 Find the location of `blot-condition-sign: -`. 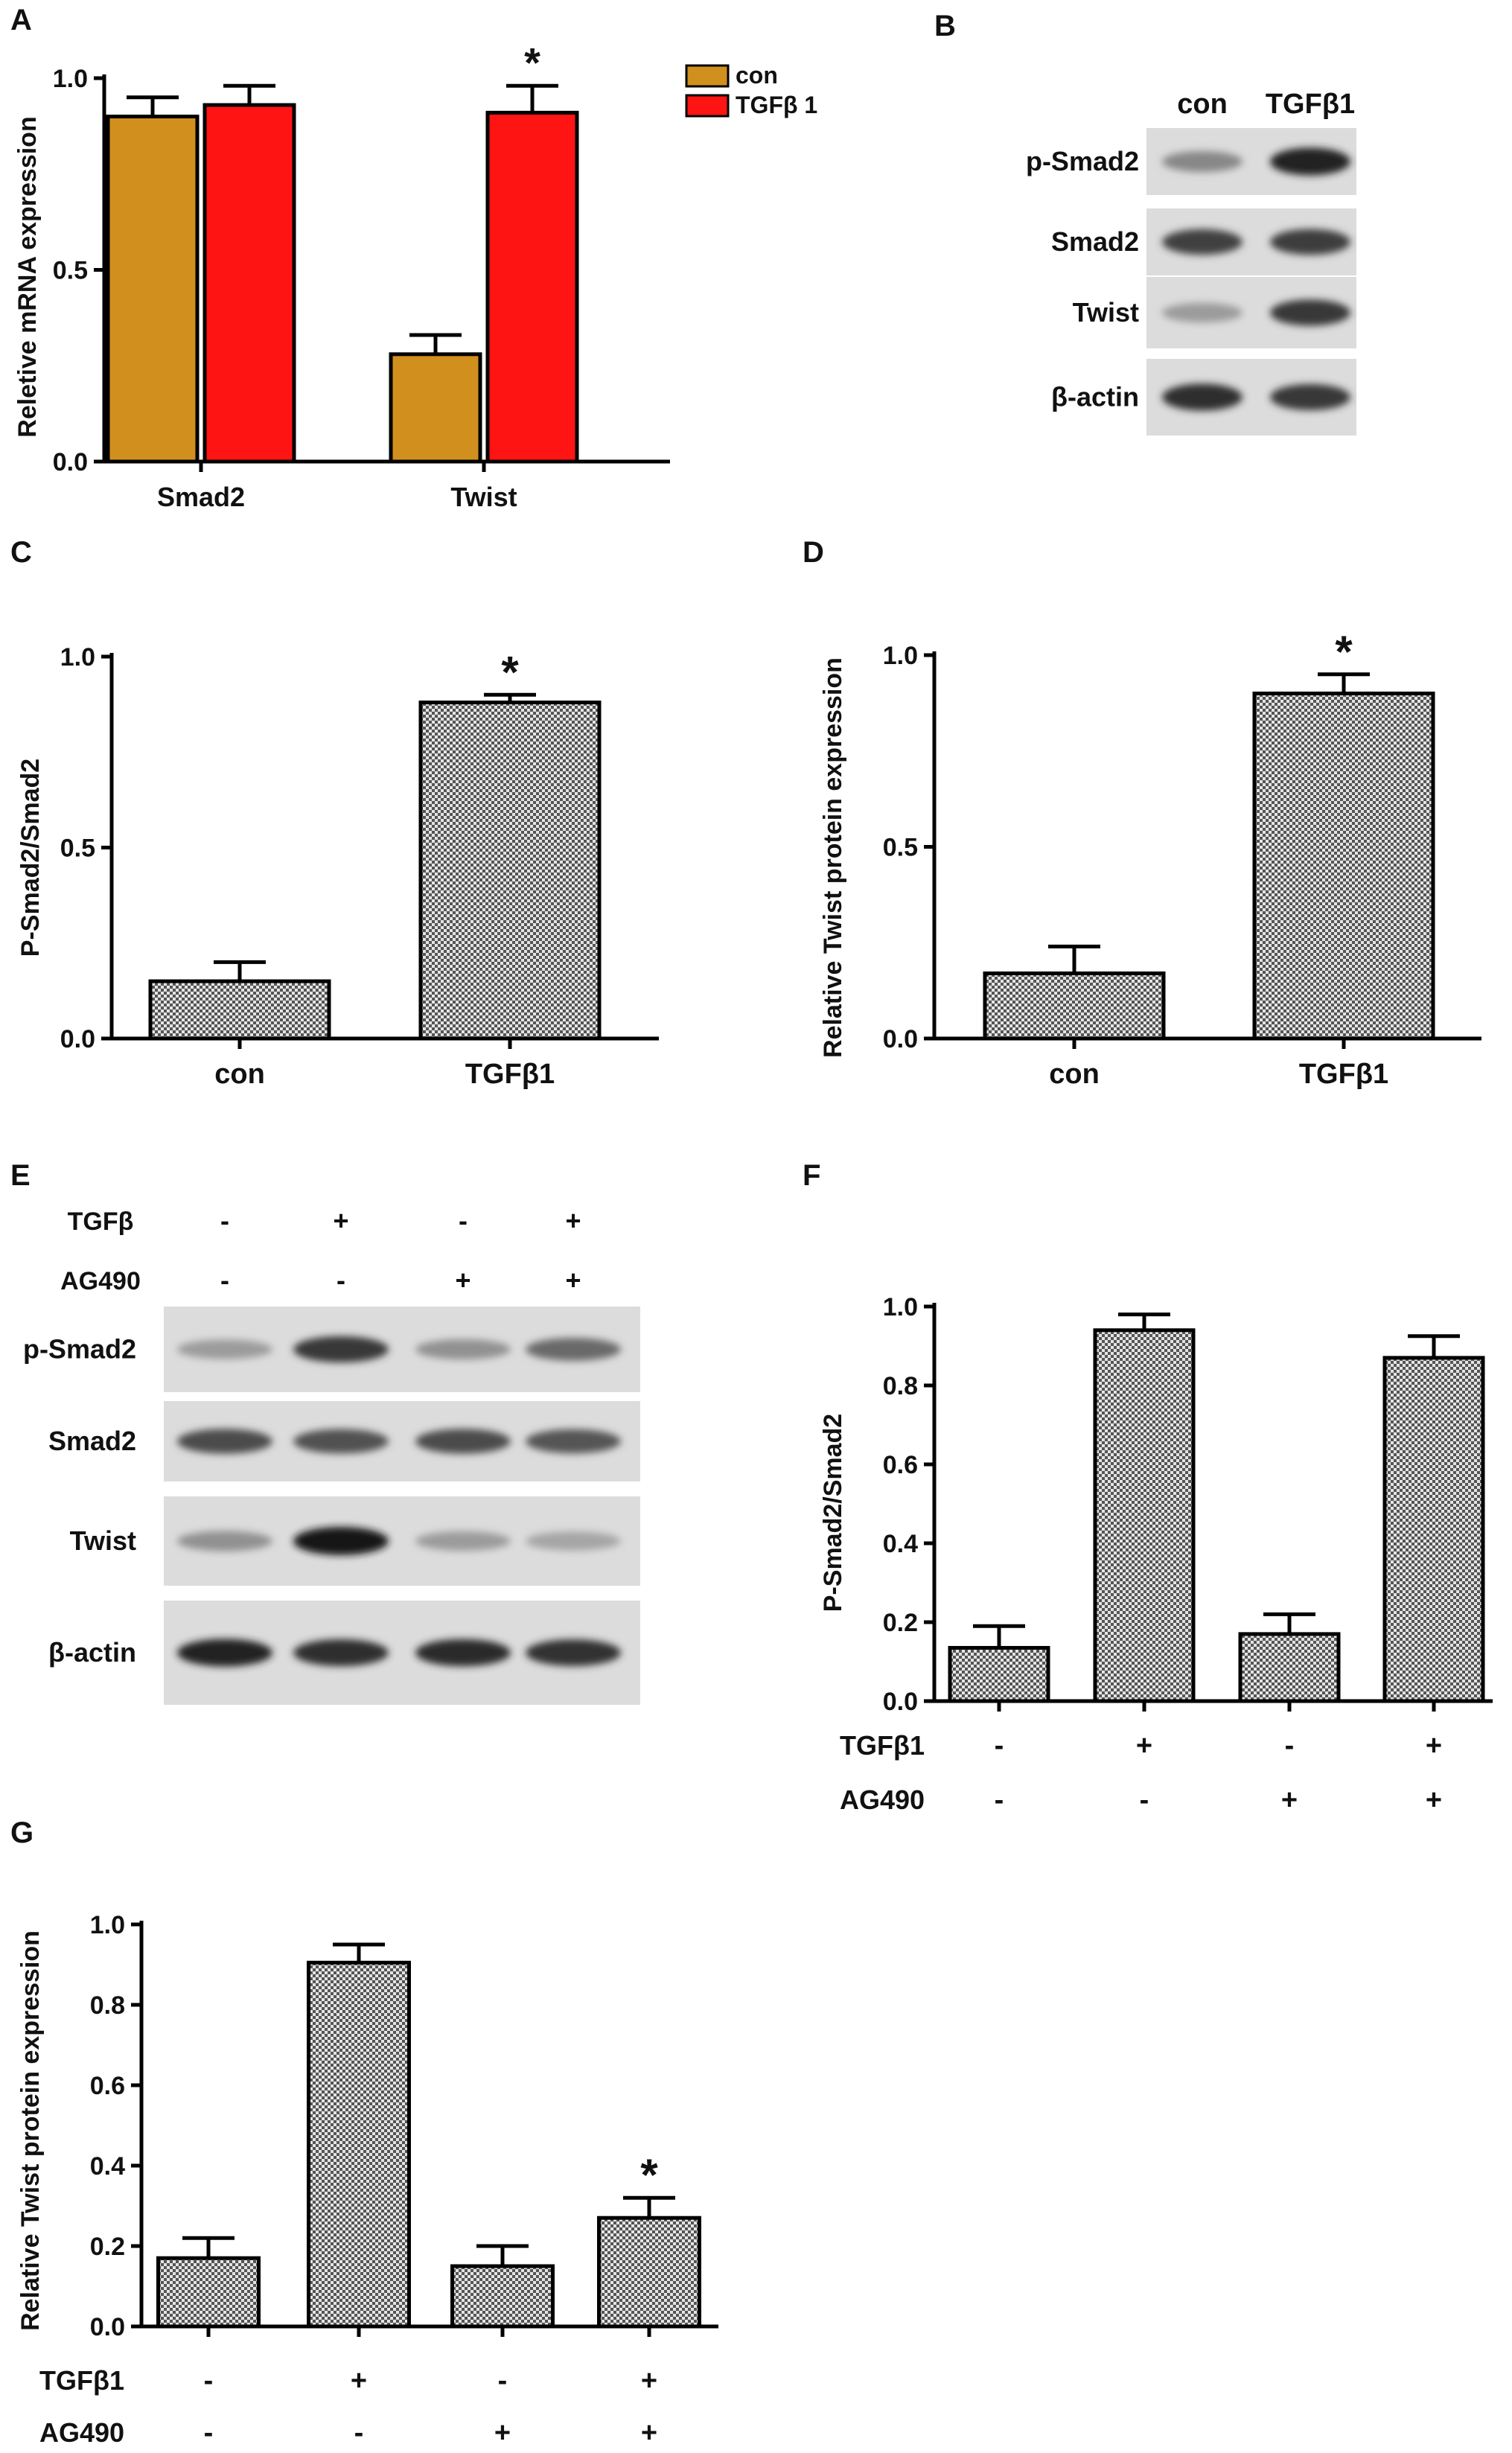

blot-condition-sign: - is located at coordinates (224, 1220).